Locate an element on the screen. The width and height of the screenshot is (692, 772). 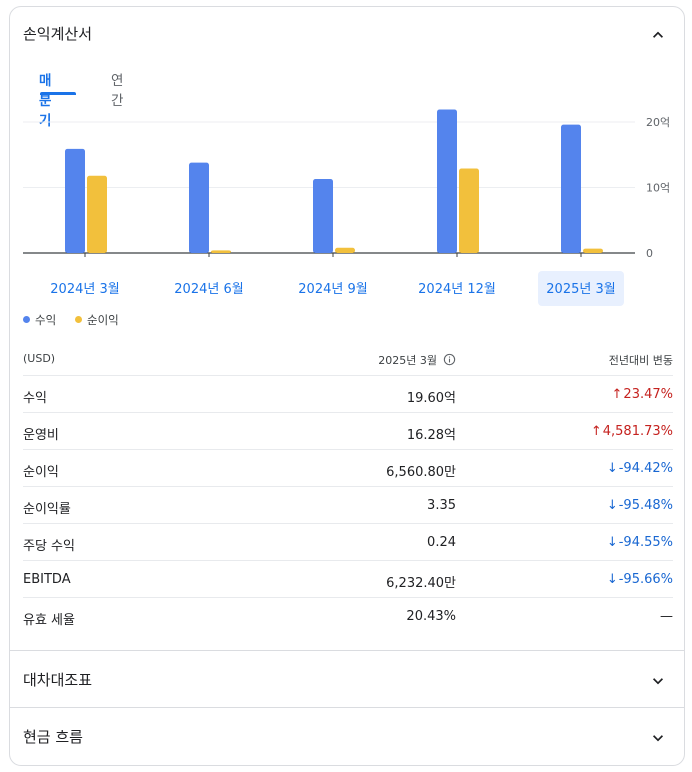
tab-active-indicator is located at coordinates (58, 93).